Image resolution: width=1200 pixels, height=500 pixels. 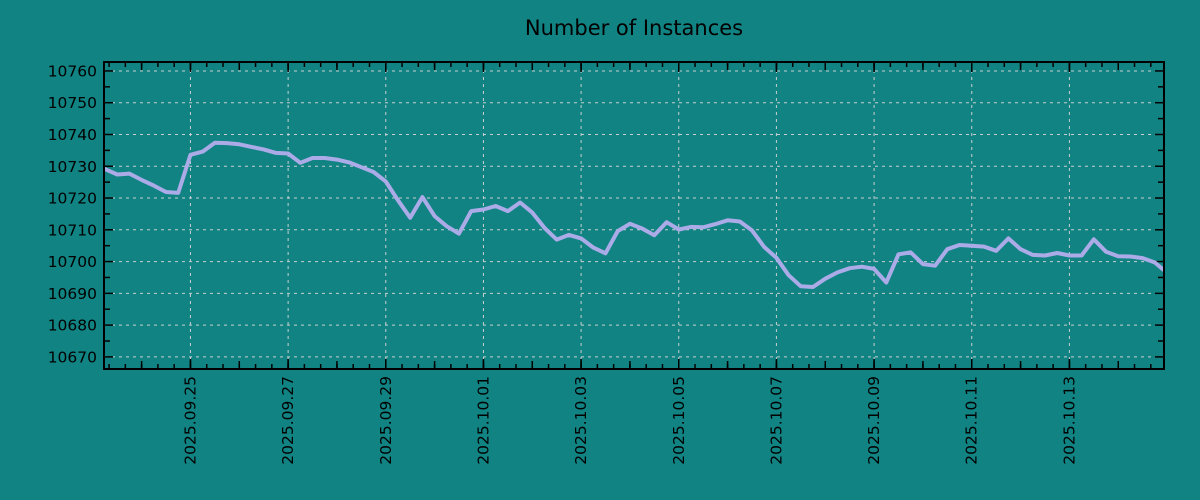 What do you see at coordinates (72, 167) in the screenshot?
I see `svg-text: 10730` at bounding box center [72, 167].